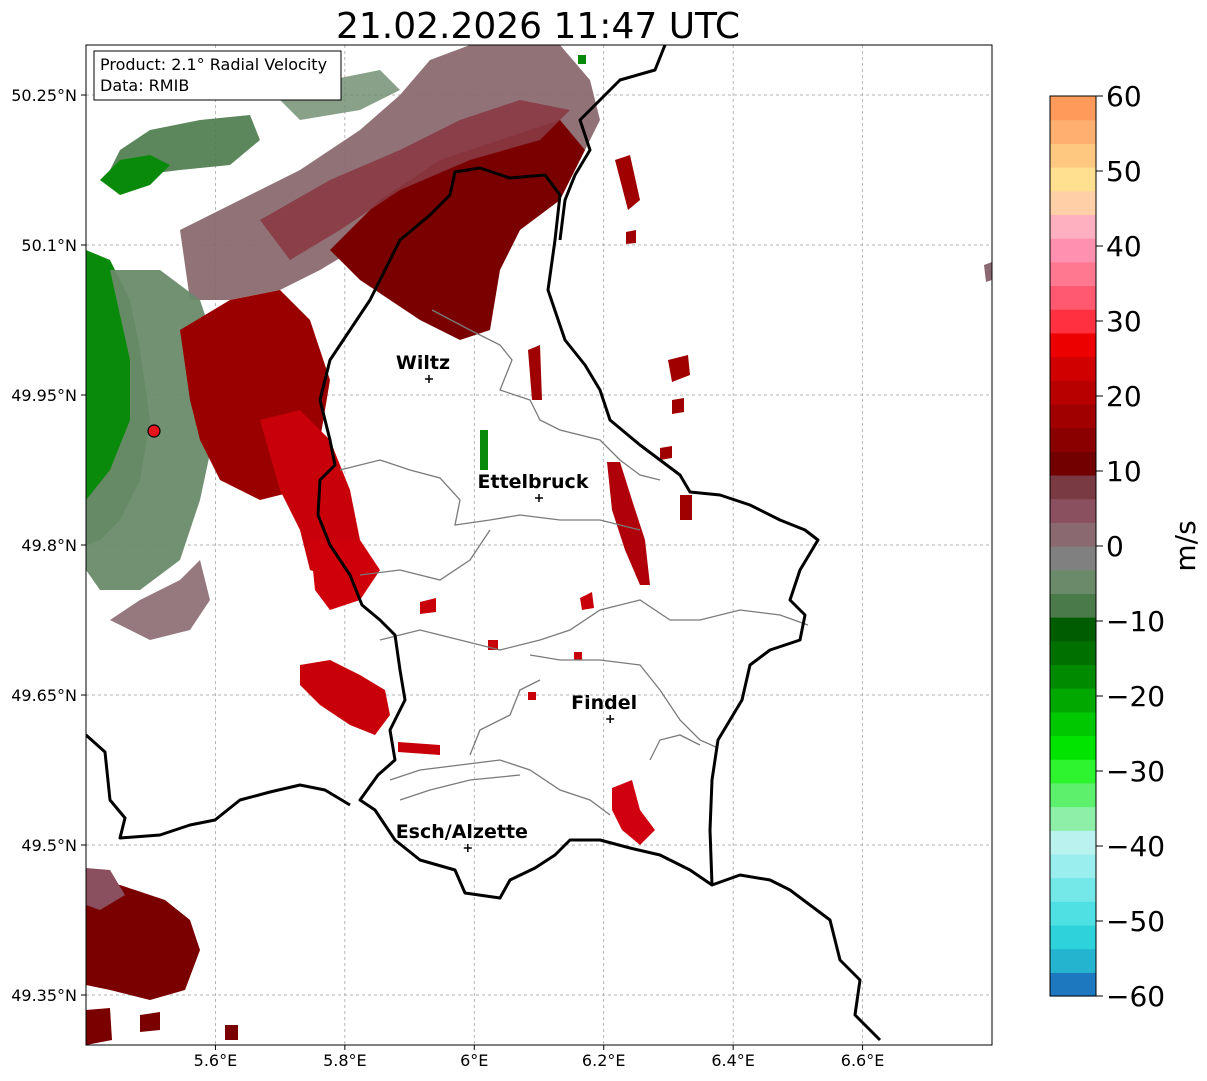  I want to click on city-layer: Wiltz Ettelbruck Findel Esch/Alzette, so click(516, 602).